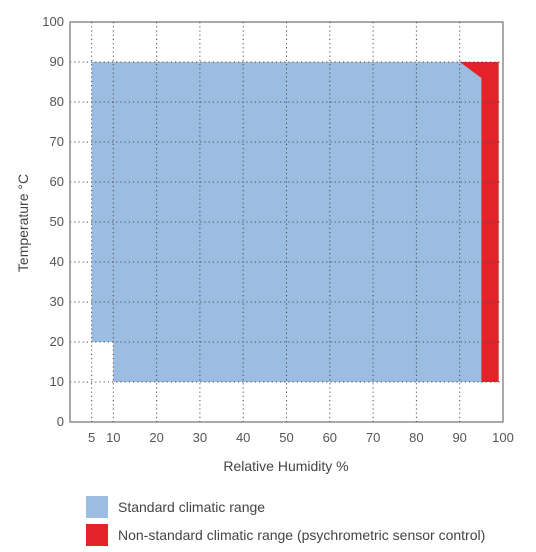 The height and width of the screenshot is (552, 536). What do you see at coordinates (57, 61) in the screenshot?
I see `y-tick-label: 90` at bounding box center [57, 61].